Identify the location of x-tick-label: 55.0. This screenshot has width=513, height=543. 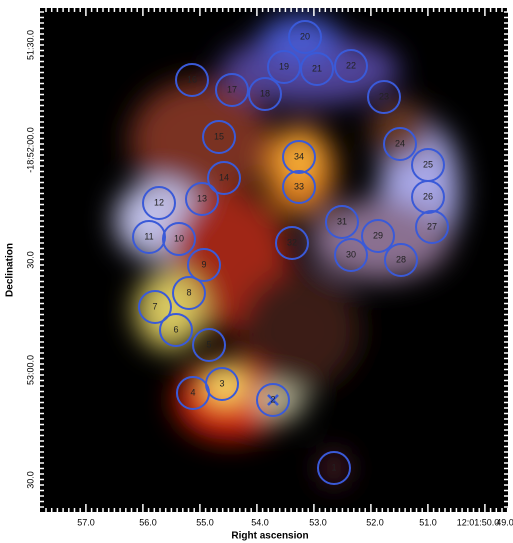
(205, 522).